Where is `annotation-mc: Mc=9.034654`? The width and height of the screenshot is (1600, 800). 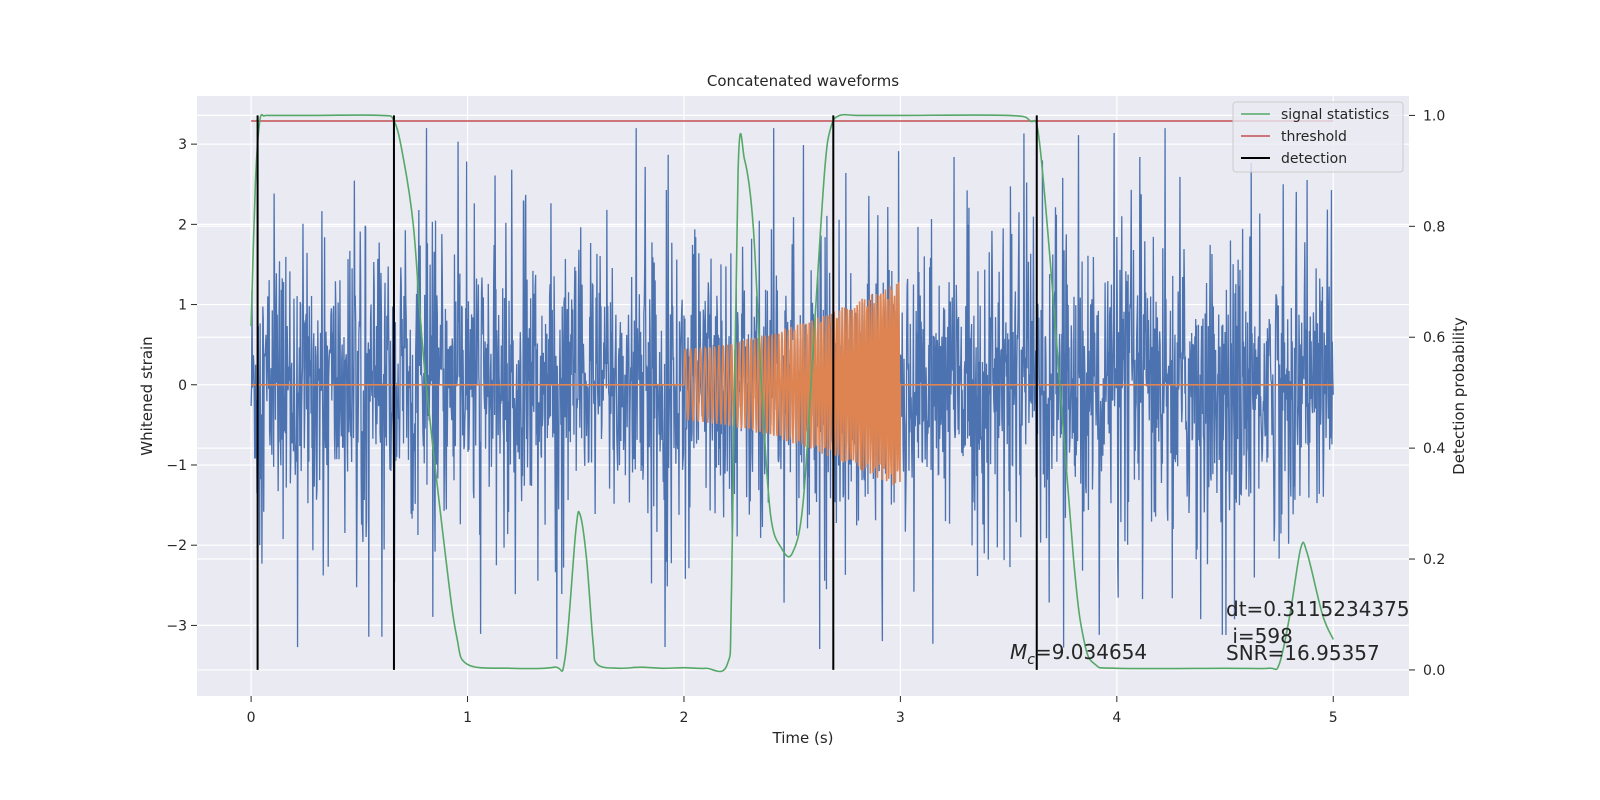
annotation-mc: Mc=9.034654 is located at coordinates (1078, 654).